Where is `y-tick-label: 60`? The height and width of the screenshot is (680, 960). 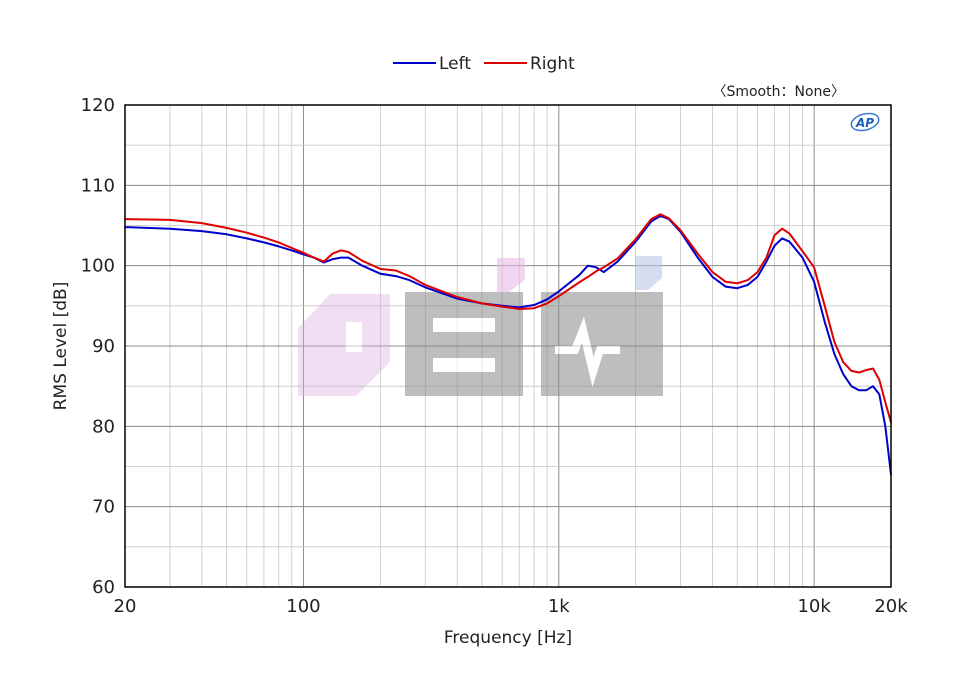
y-tick-label: 60 is located at coordinates (103, 587).